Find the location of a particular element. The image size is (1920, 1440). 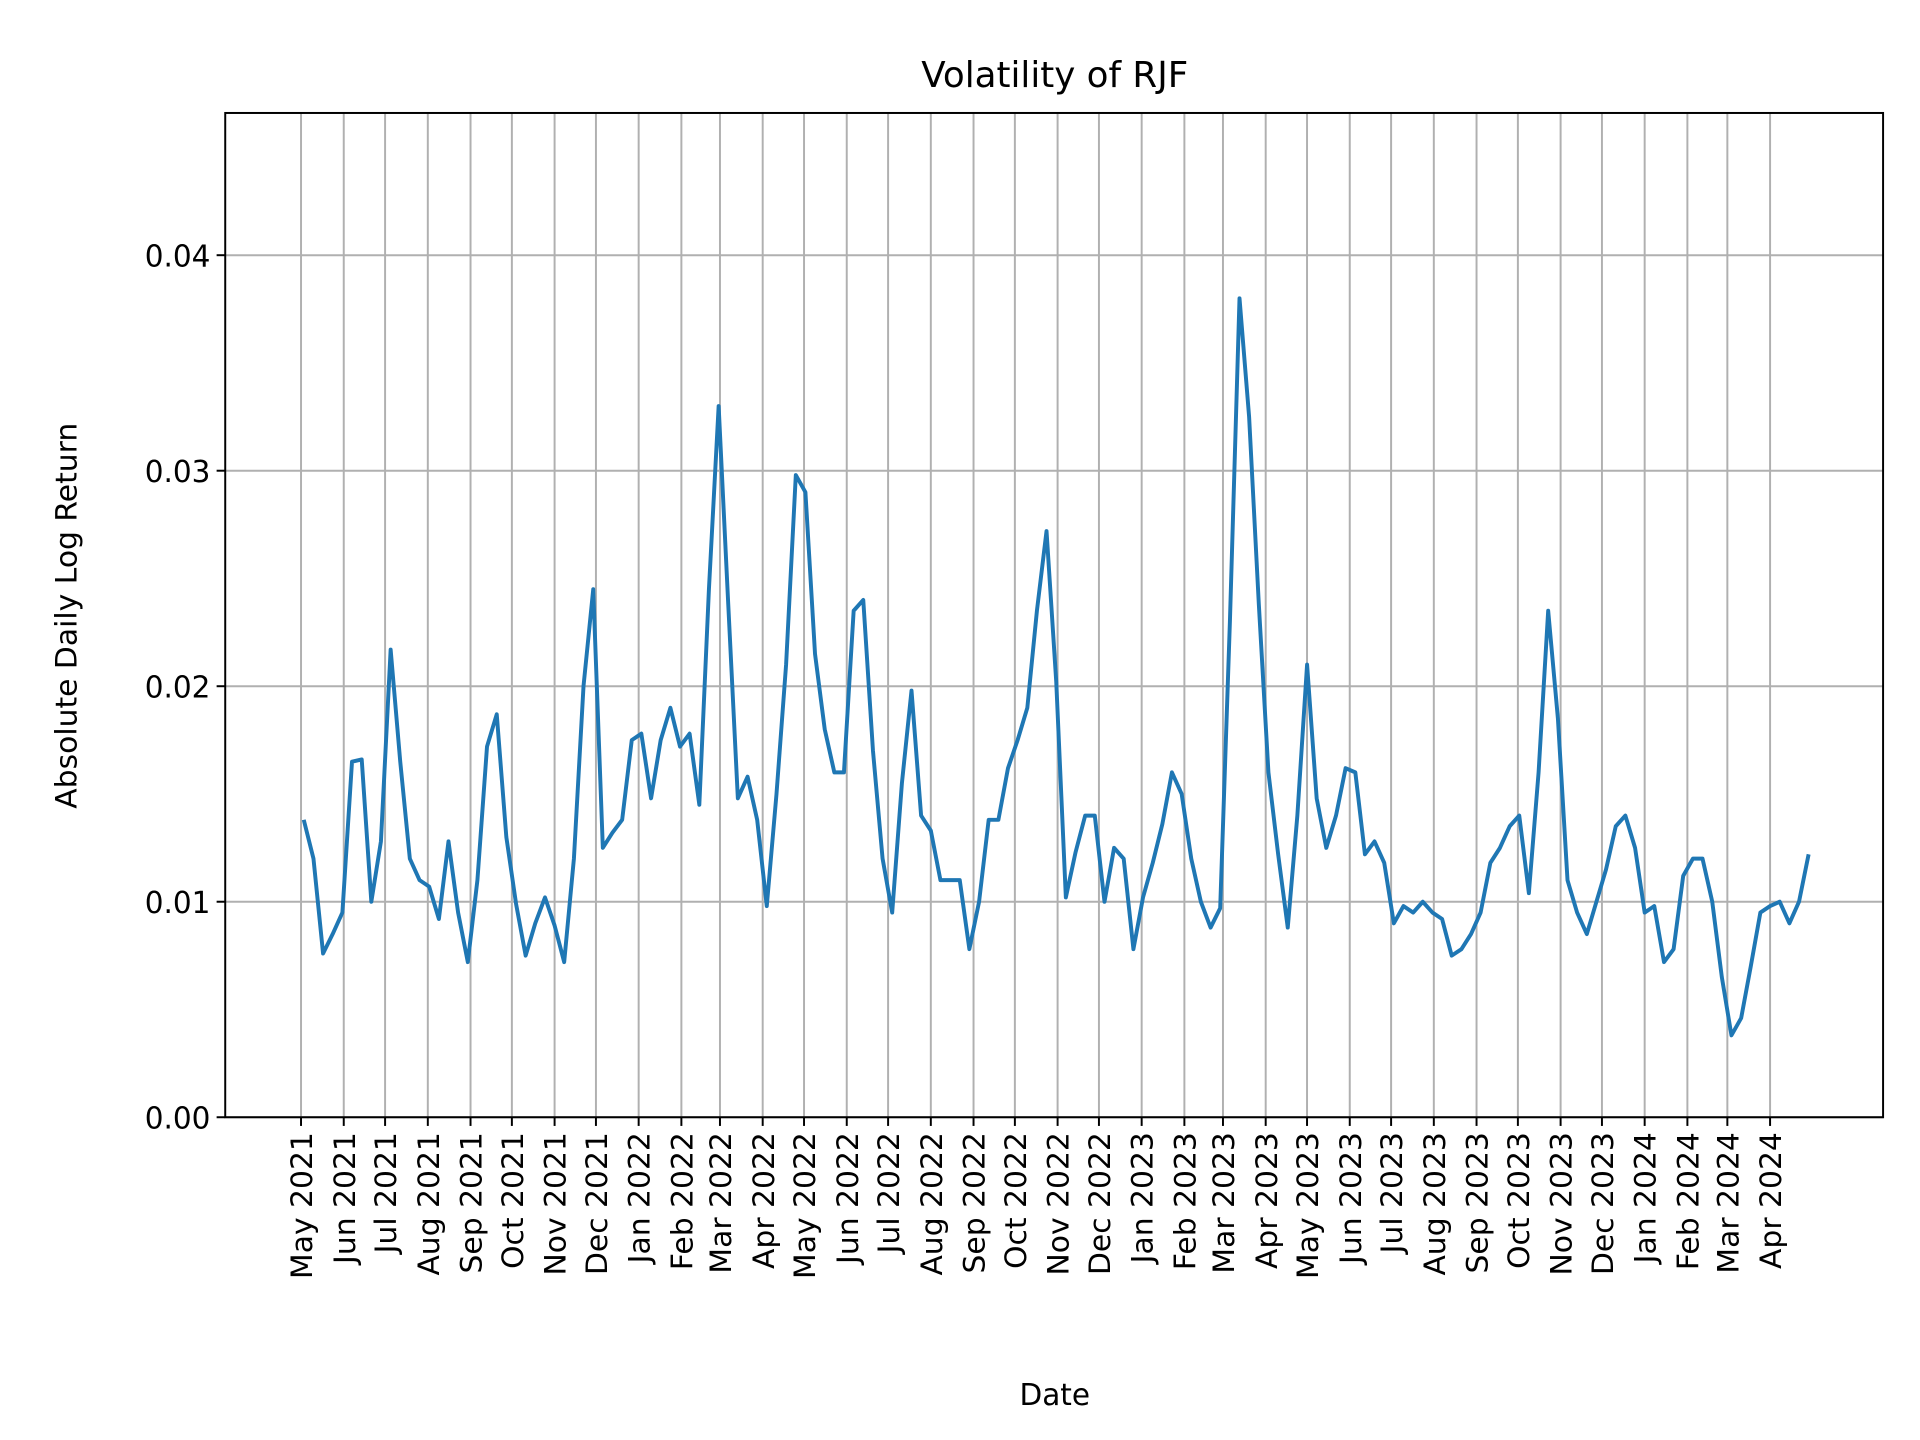

x-tick-label: Jan 2024 is located at coordinates (1645, 1198).